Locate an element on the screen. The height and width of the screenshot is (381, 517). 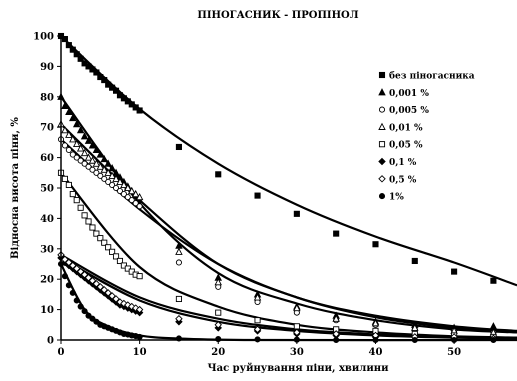
legend-label: 0,5 % is located at coordinates (403, 180).